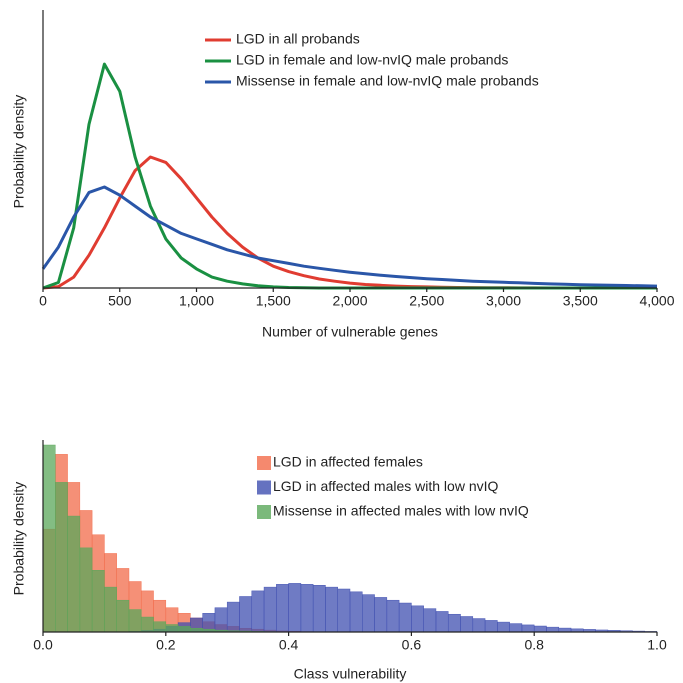 Image resolution: width=683 pixels, height=683 pixels. Describe the element at coordinates (350, 674) in the screenshot. I see `x-axis-label: Class vulnerability` at that location.